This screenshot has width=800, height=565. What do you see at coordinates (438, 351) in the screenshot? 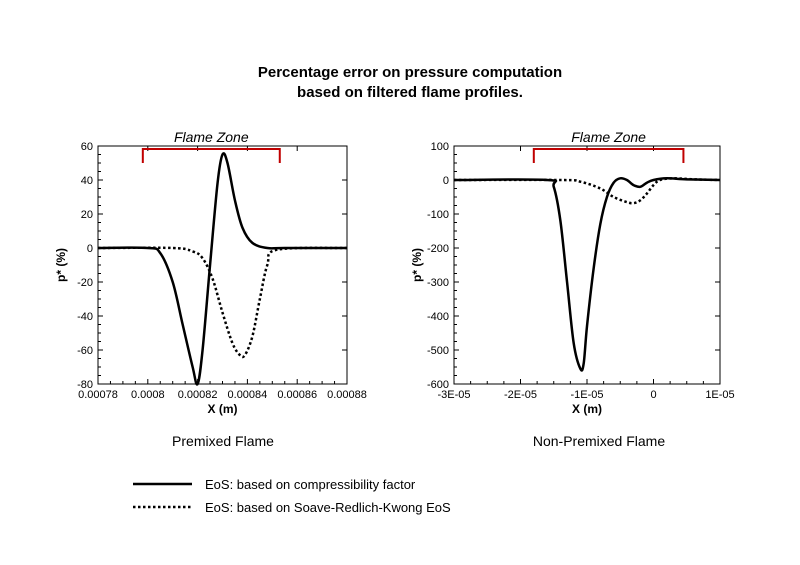
I see `nonpremixed-y-tick-label: -500` at bounding box center [438, 351].